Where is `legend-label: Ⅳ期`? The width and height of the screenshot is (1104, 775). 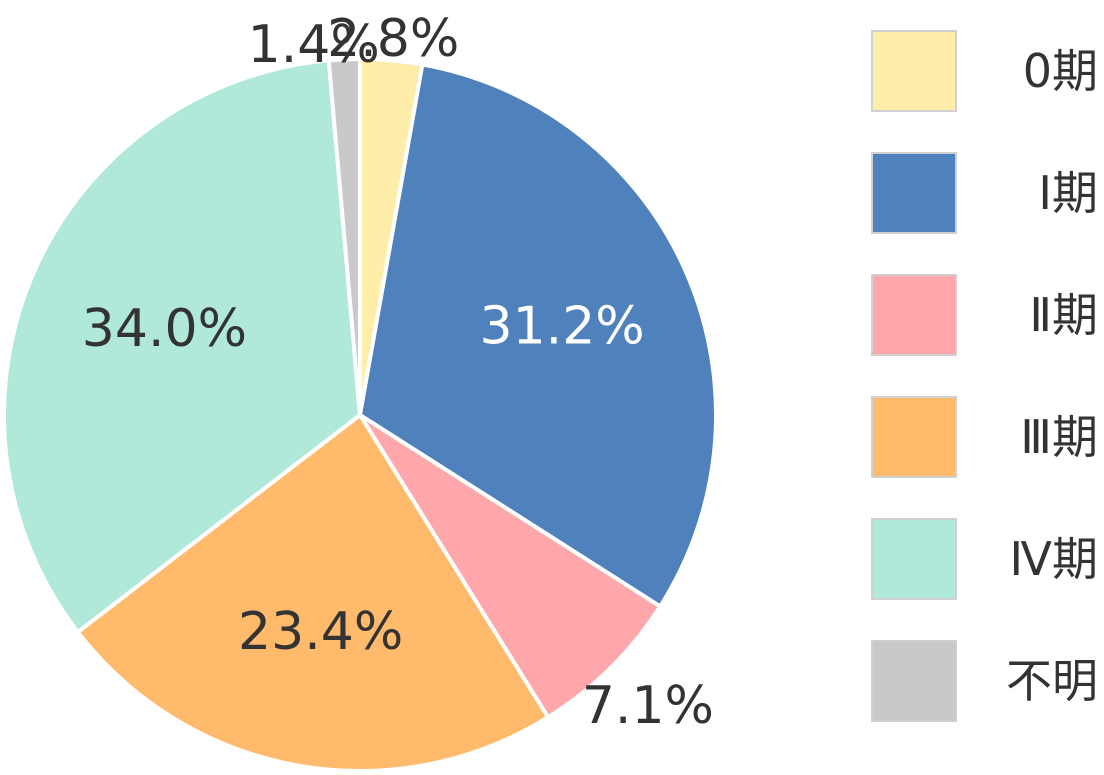
legend-label: Ⅳ期 is located at coordinates (1054, 559).